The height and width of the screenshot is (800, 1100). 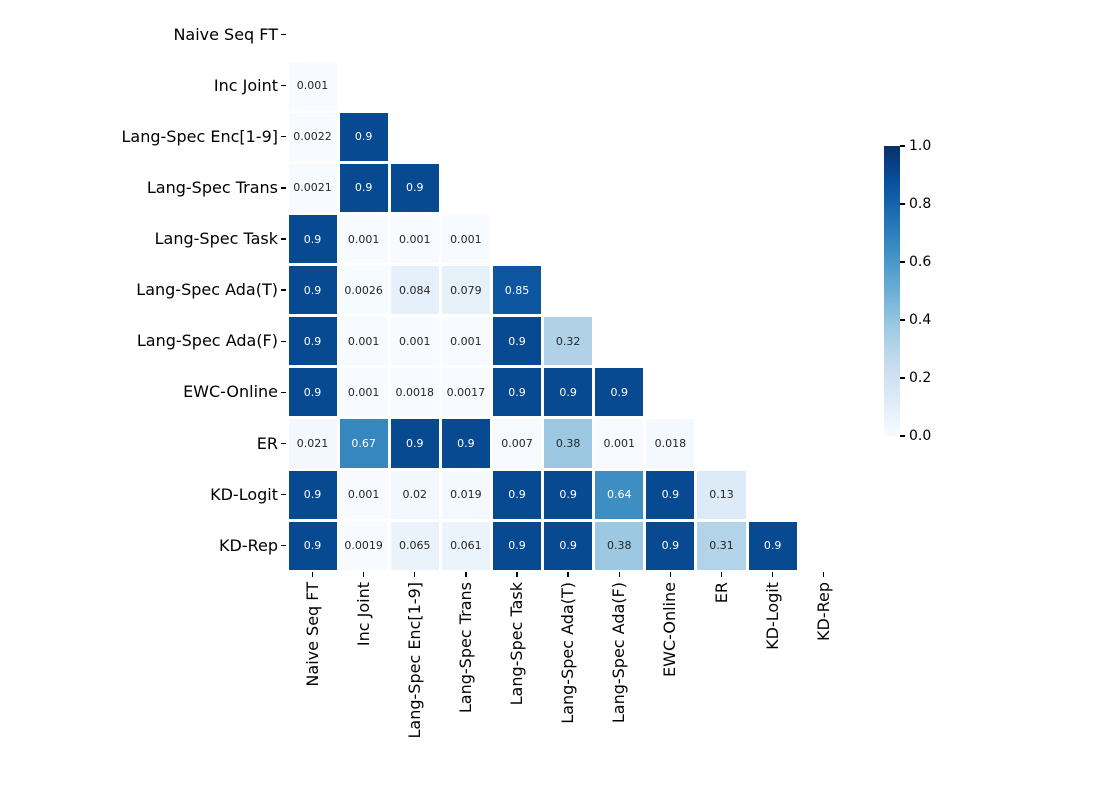 What do you see at coordinates (207, 290) in the screenshot?
I see `y-axis-label: Lang-Spec Ada(T)` at bounding box center [207, 290].